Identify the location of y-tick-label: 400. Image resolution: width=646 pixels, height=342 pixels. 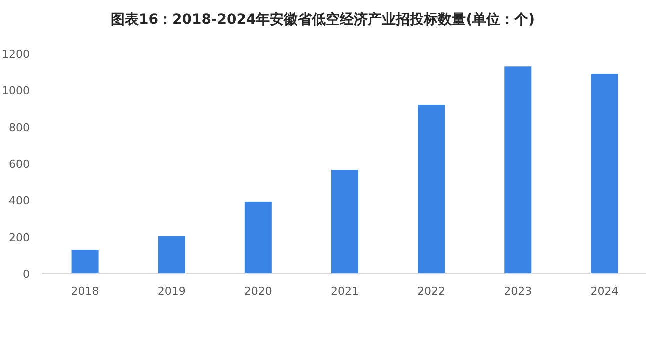
(19, 201).